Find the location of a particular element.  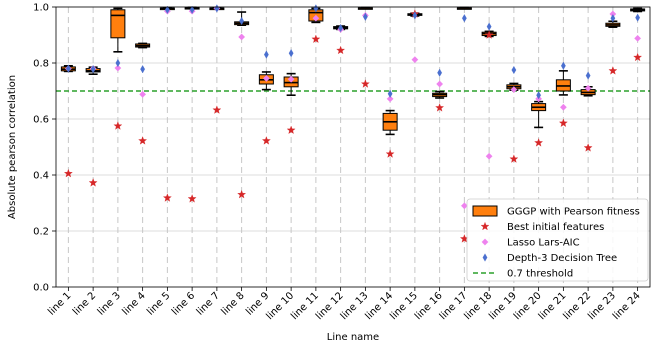

x-axis-label: Line name is located at coordinates (353, 337).